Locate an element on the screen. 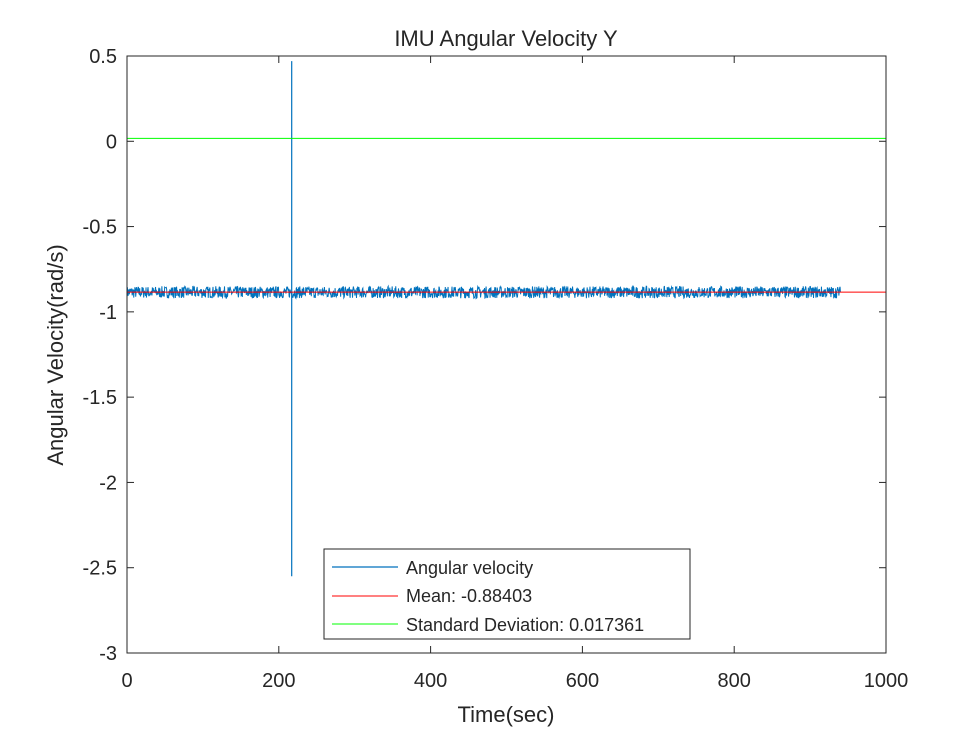 Image resolution: width=980 pixels, height=740 pixels. chart-title: IMU Angular Velocity Y is located at coordinates (506, 38).